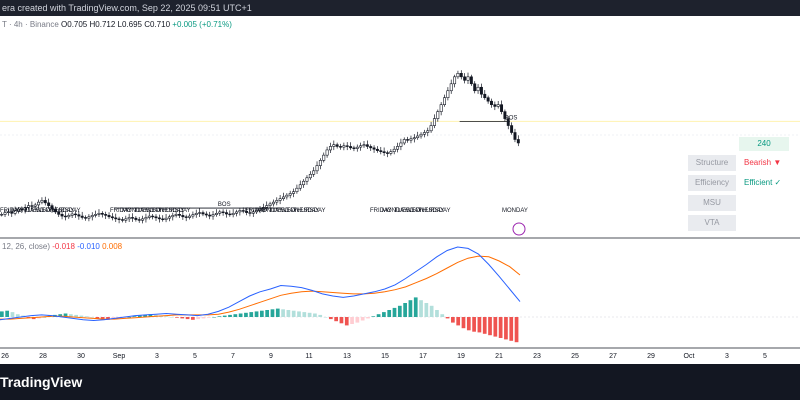  Describe the element at coordinates (271, 356) in the screenshot. I see `x-tick-label: 9` at that location.